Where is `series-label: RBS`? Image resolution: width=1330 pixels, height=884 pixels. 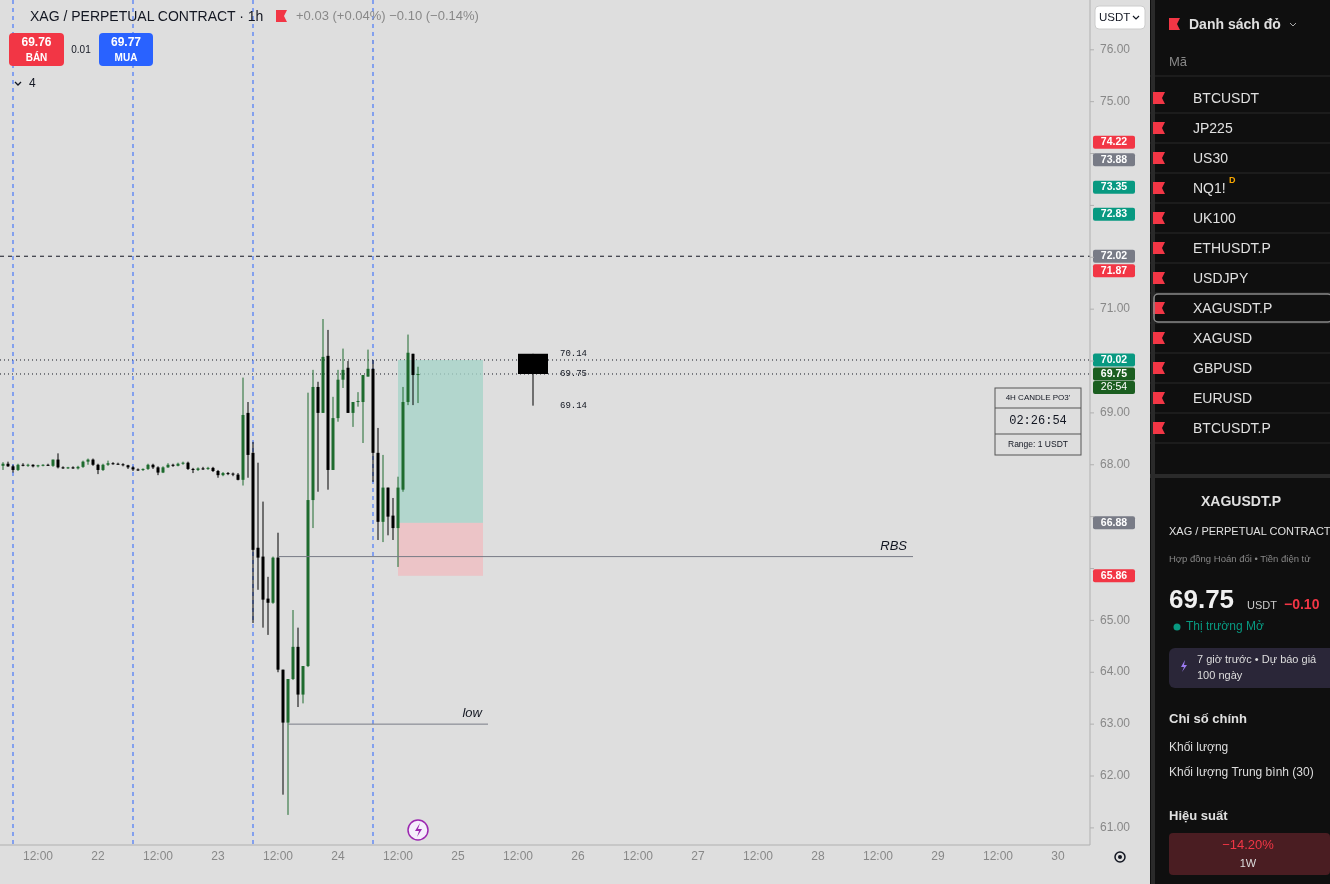 series-label: RBS is located at coordinates (894, 545).